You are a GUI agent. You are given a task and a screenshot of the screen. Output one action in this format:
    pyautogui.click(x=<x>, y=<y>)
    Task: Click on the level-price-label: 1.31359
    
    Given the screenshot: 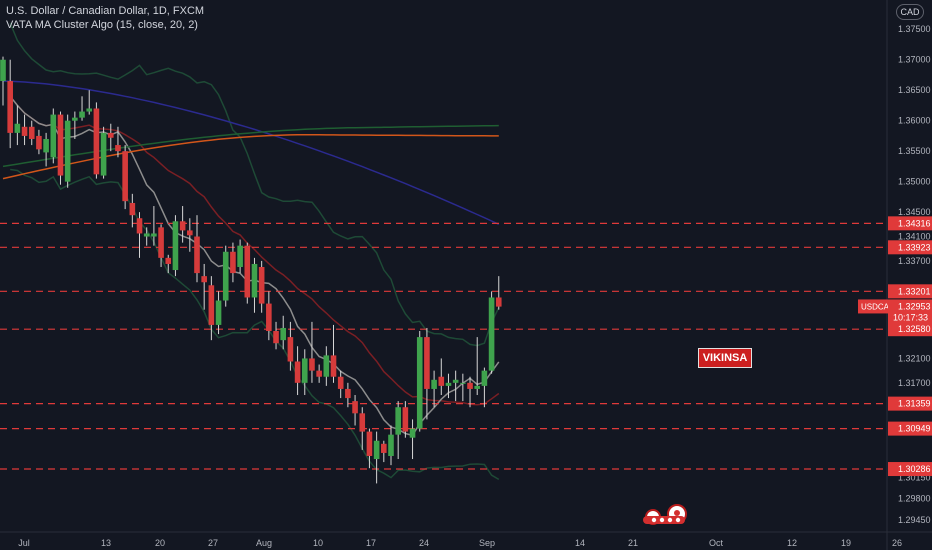 What is the action you would take?
    pyautogui.click(x=914, y=404)
    